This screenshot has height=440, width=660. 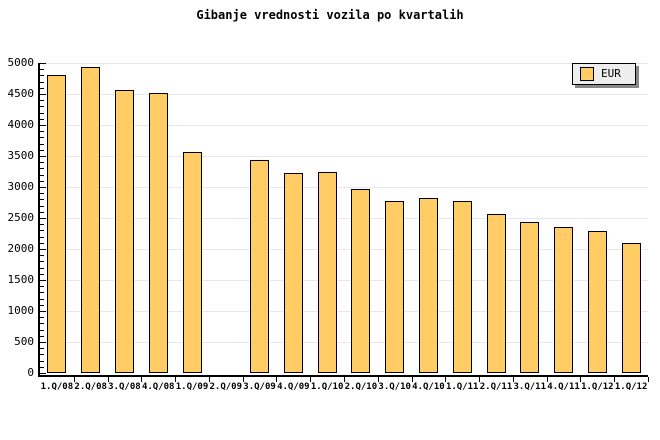 What do you see at coordinates (330, 15) in the screenshot?
I see `chart-title: Gibanje vrednosti vozila po kvartalih` at bounding box center [330, 15].